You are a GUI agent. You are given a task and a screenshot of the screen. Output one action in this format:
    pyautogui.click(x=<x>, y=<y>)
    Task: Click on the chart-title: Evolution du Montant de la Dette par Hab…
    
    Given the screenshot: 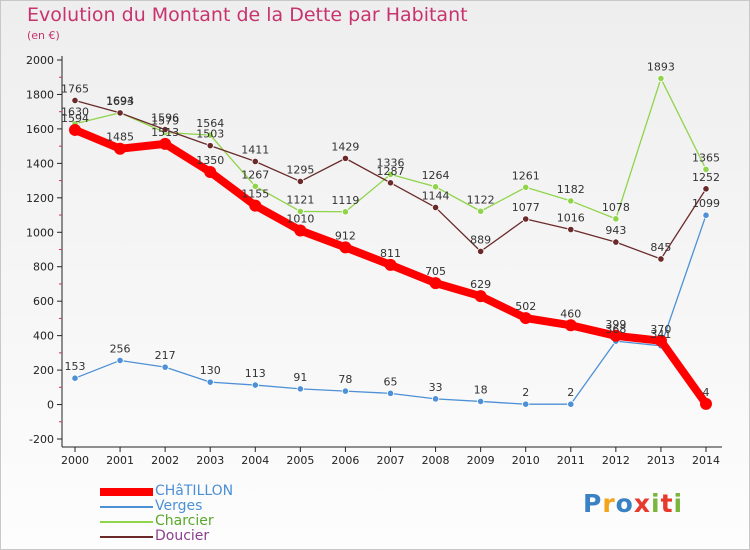 What is the action you would take?
    pyautogui.click(x=247, y=15)
    